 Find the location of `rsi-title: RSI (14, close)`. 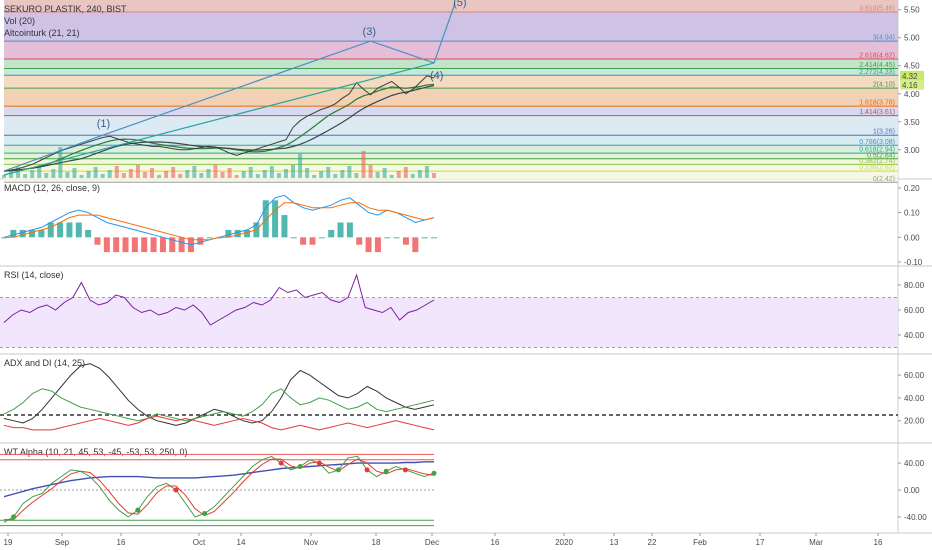

rsi-title: RSI (14, close) is located at coordinates (34, 275).